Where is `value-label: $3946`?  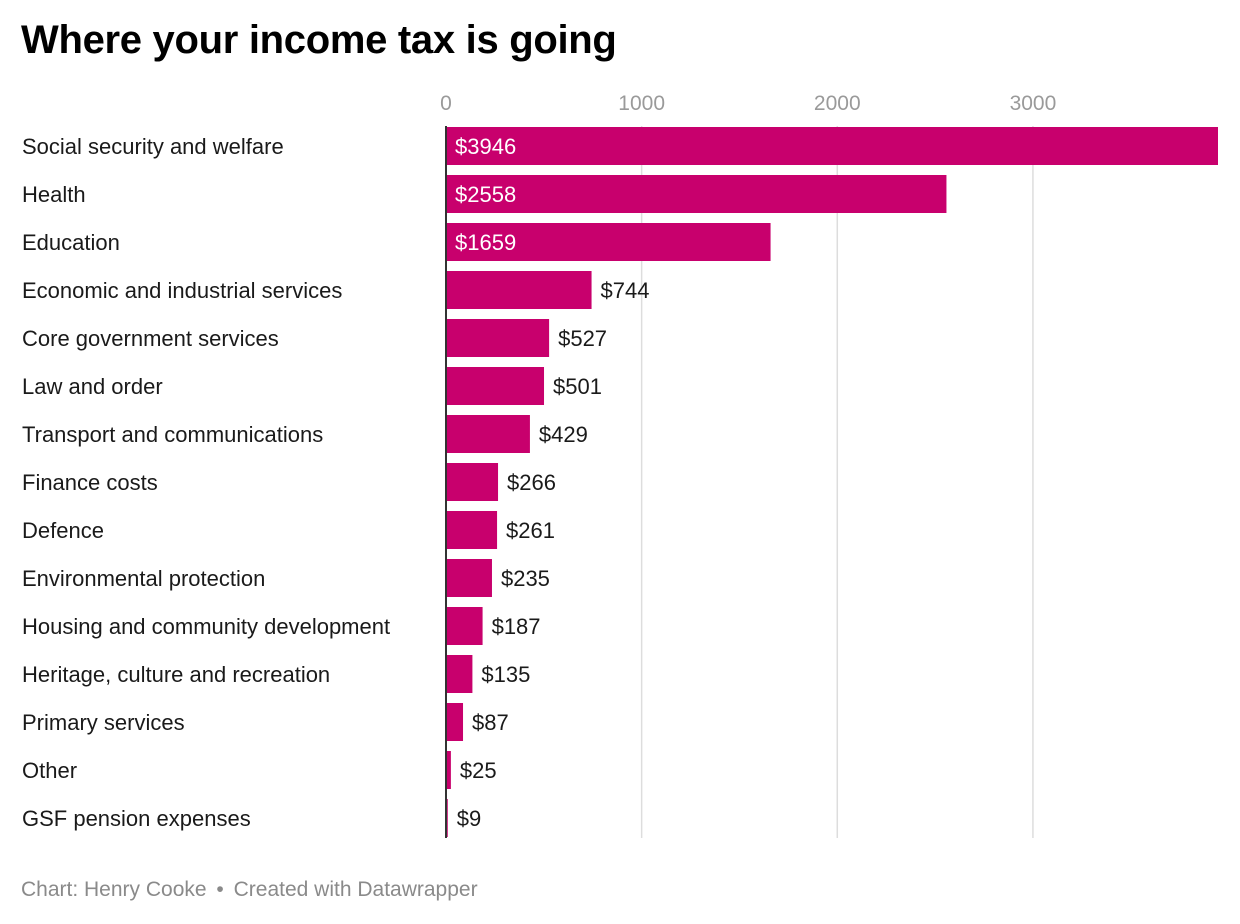 value-label: $3946 is located at coordinates (485, 146).